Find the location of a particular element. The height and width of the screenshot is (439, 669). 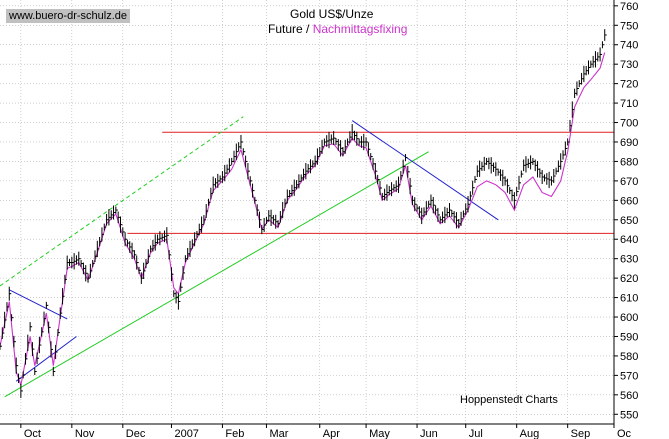

y-tick-label: 640 is located at coordinates (629, 240).